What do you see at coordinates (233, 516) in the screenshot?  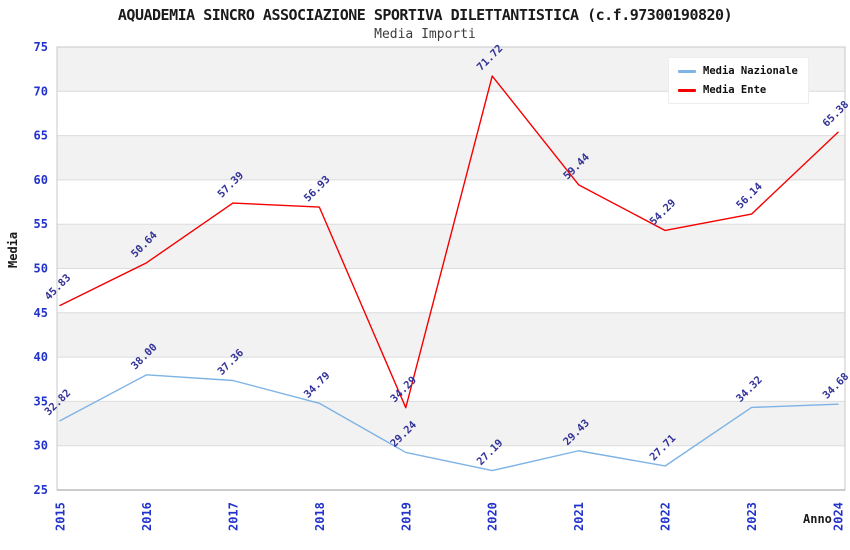 I see `x-tick-label: 2017` at bounding box center [233, 516].